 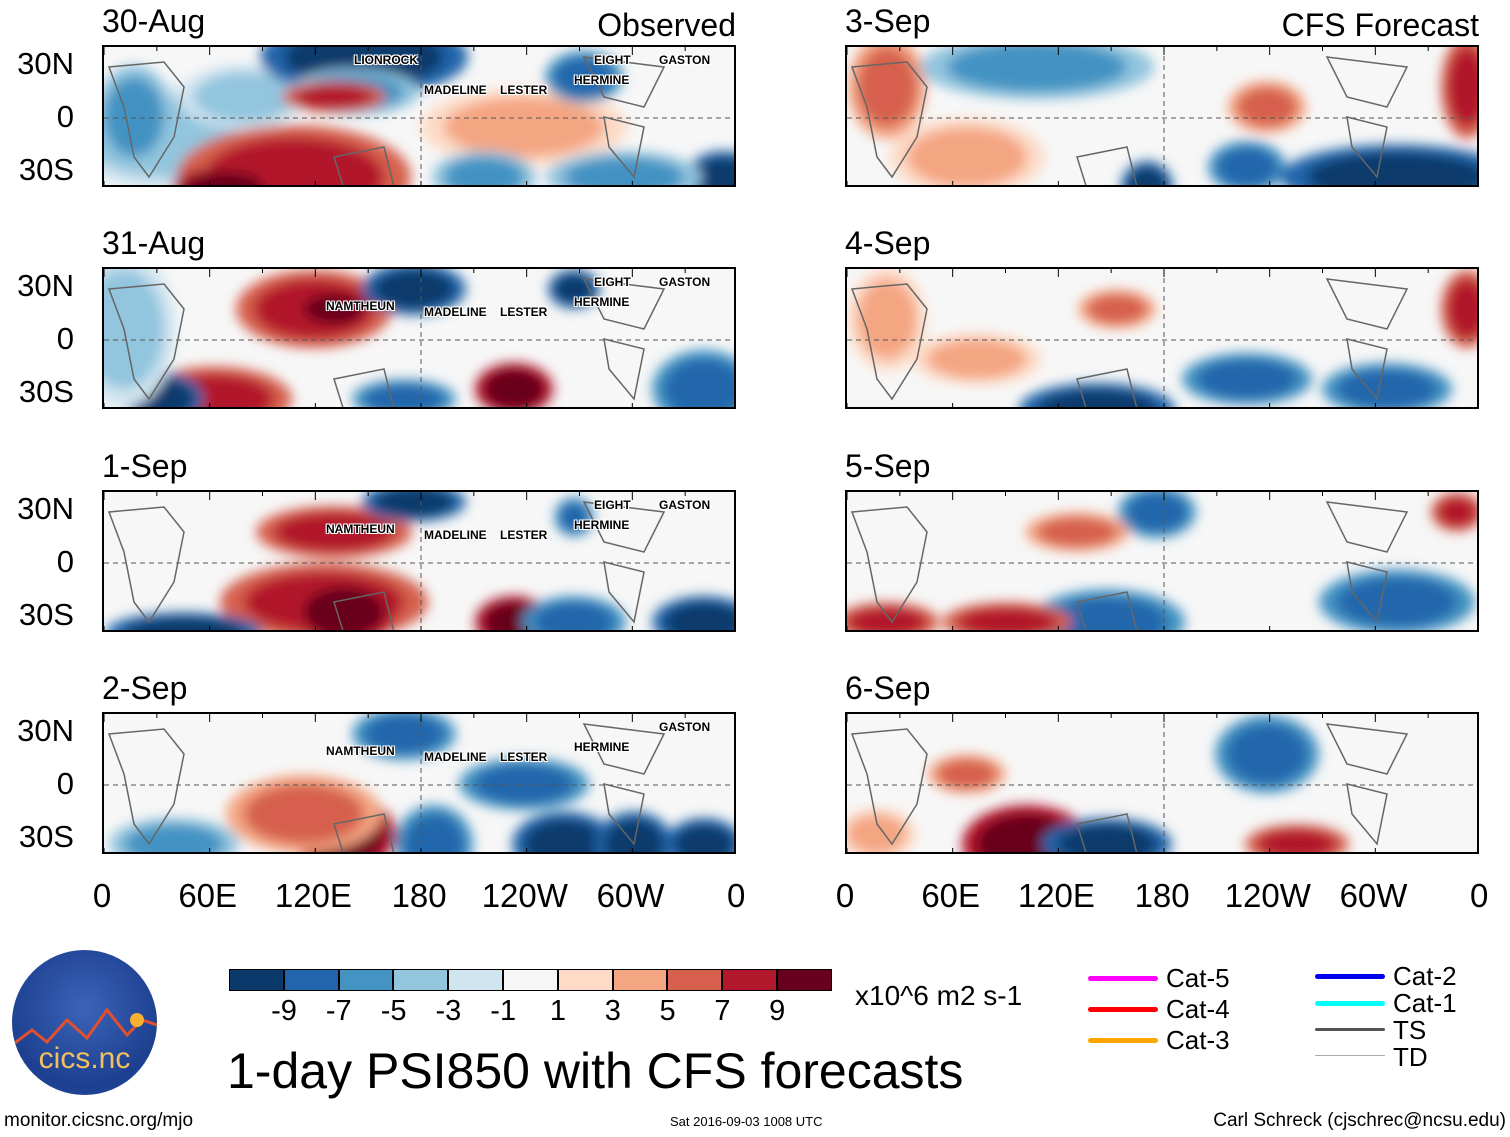 I want to click on panel-date: 30-Aug, so click(x=154, y=21).